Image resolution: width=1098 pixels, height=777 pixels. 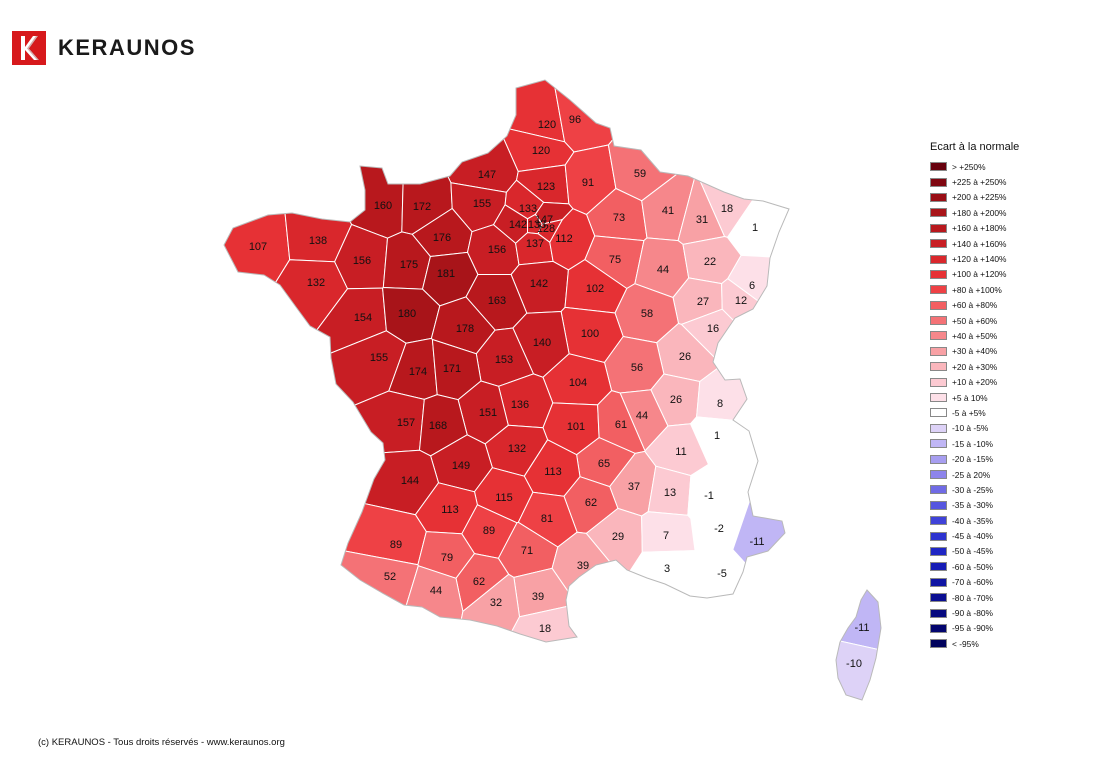 What do you see at coordinates (634, 487) in the screenshot?
I see `department-value-label: 37` at bounding box center [634, 487].